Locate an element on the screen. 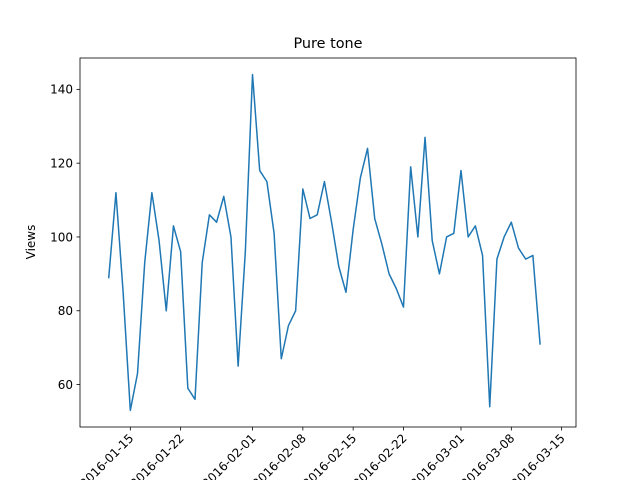  y-axis-label: Views is located at coordinates (31, 242).